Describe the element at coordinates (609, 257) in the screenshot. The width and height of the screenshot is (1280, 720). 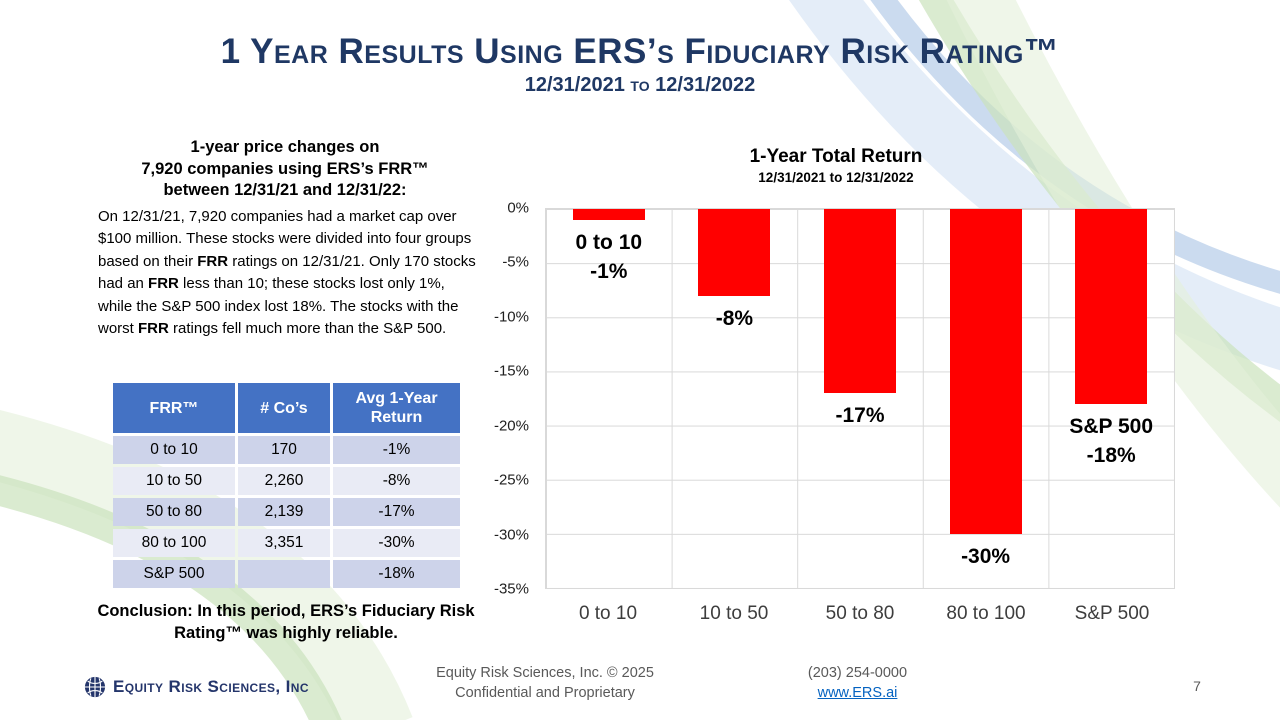
I see `bar-data-label: 0 to 10 -1%` at that location.